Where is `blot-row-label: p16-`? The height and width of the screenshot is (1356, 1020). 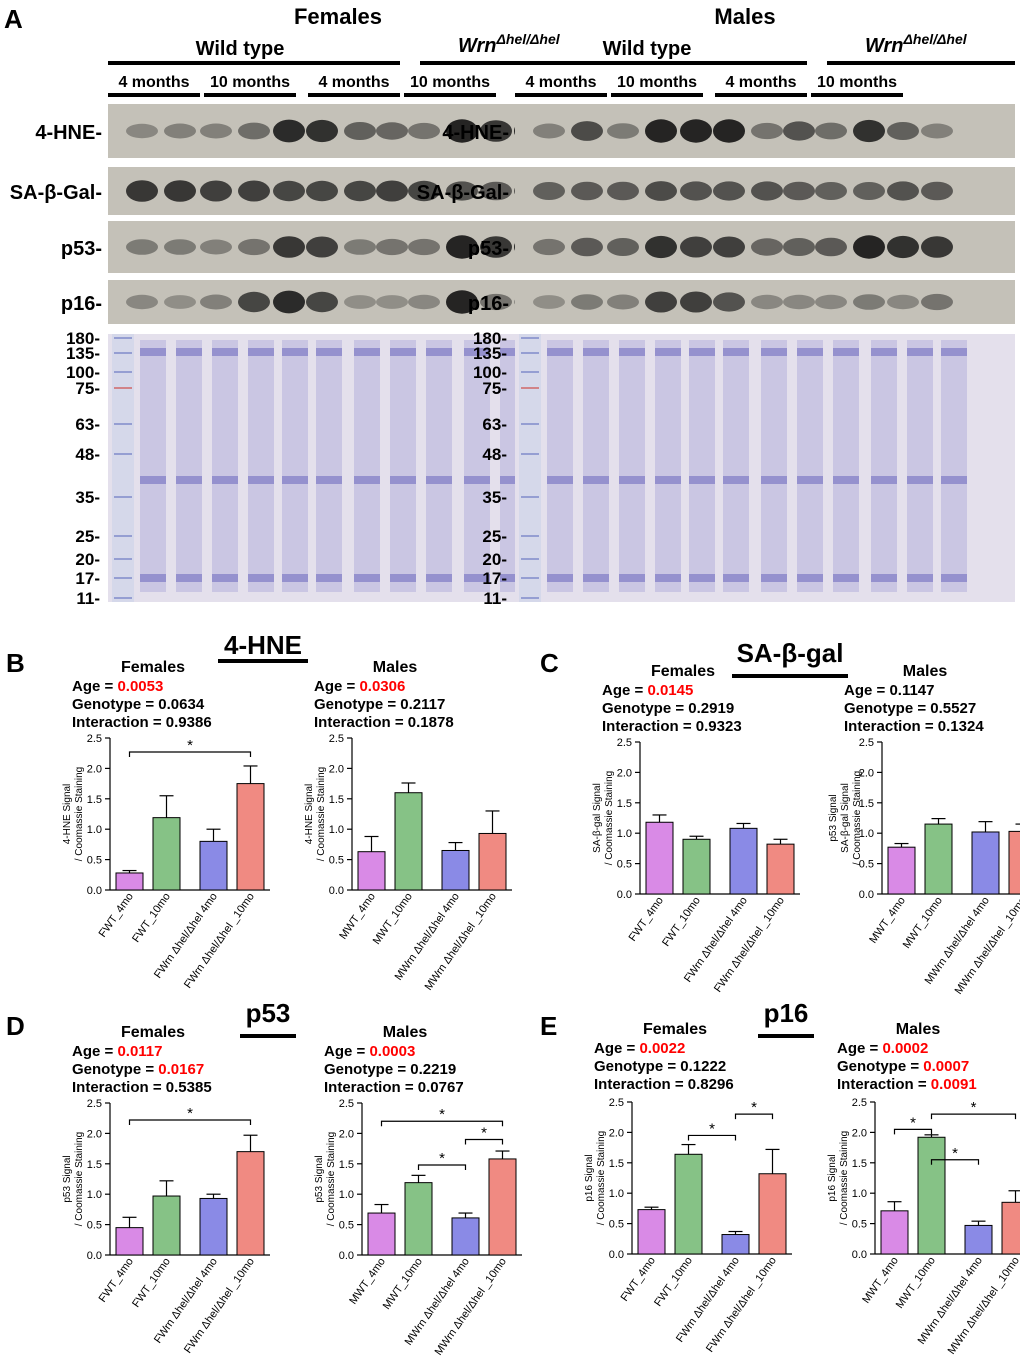 blot-row-label: p16- is located at coordinates (488, 304).